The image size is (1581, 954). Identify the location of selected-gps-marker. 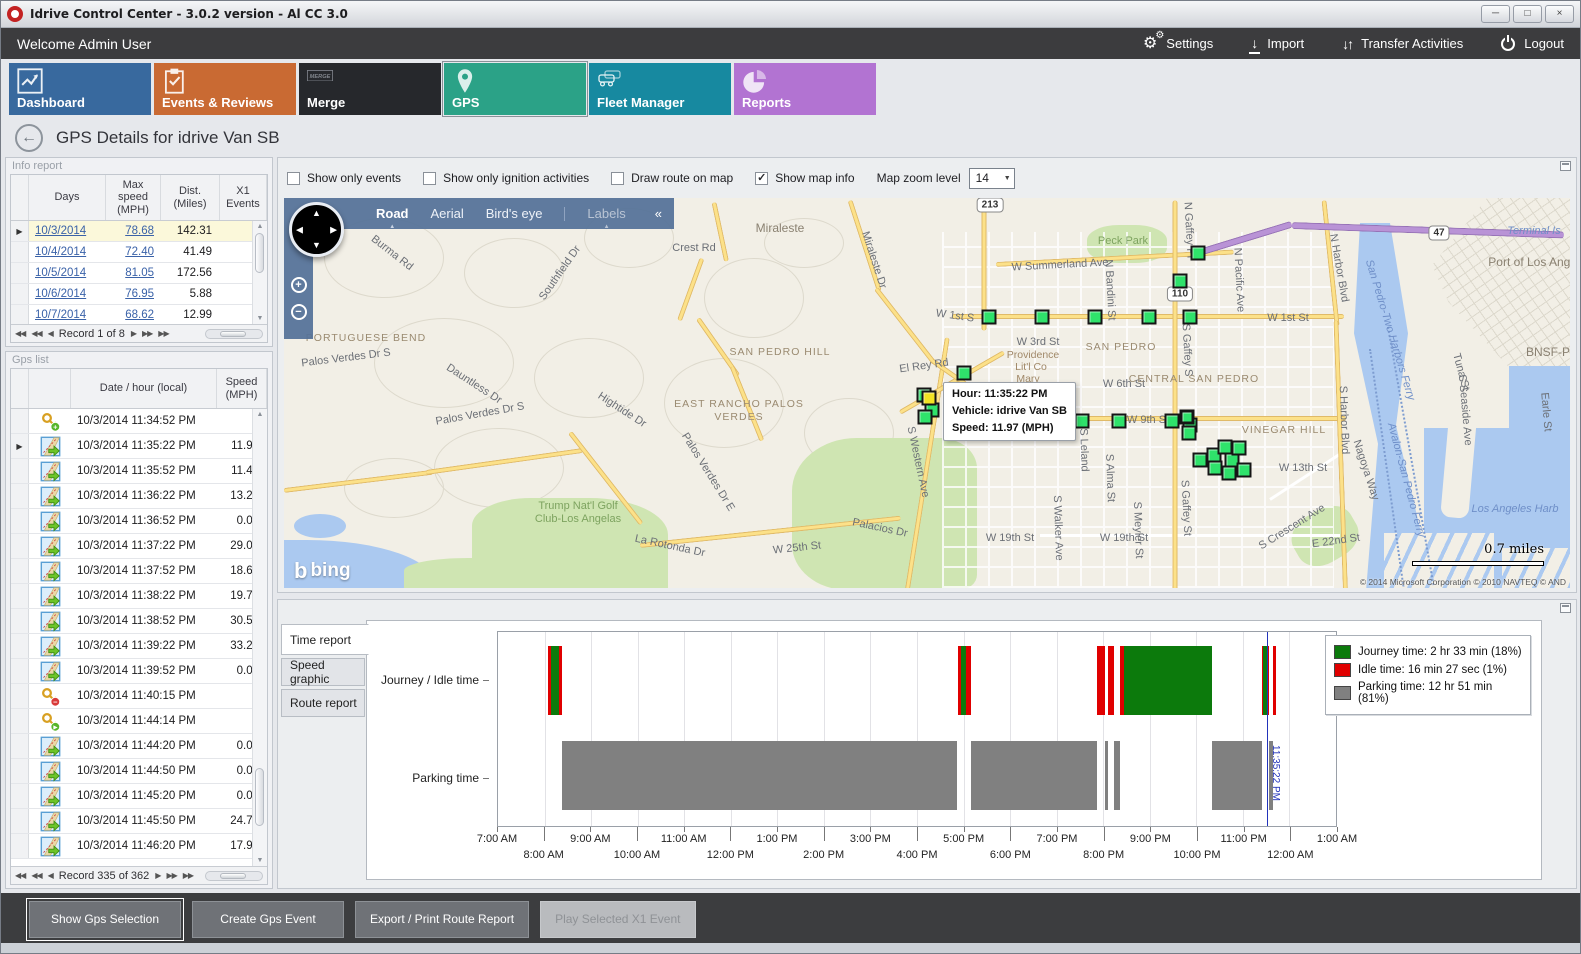
(929, 398).